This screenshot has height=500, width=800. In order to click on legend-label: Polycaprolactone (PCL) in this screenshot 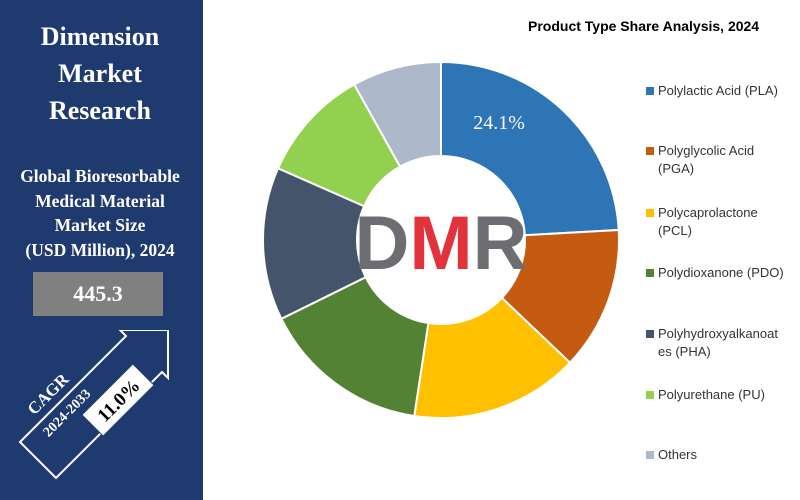, I will do `click(708, 221)`.